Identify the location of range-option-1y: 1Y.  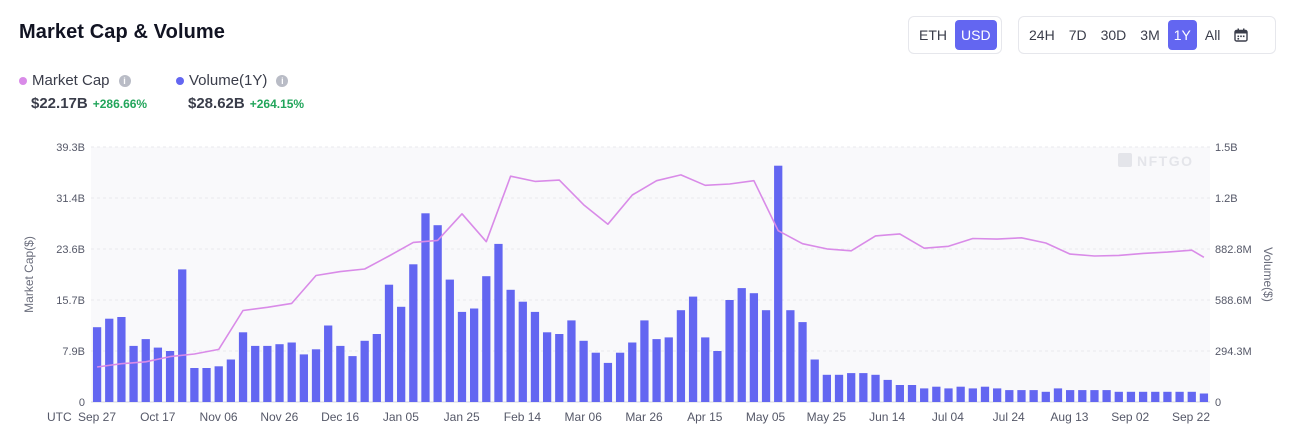
(1182, 35).